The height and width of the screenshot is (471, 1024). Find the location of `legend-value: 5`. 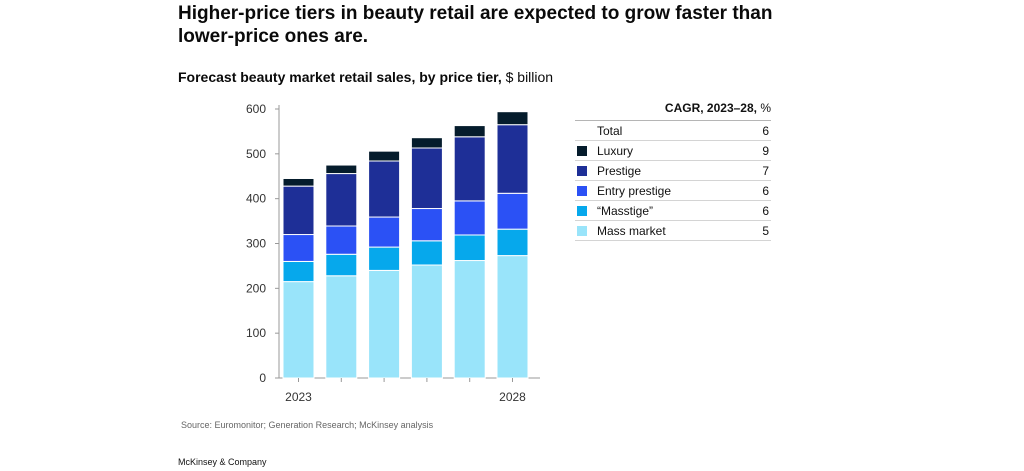

legend-value: 5 is located at coordinates (765, 230).